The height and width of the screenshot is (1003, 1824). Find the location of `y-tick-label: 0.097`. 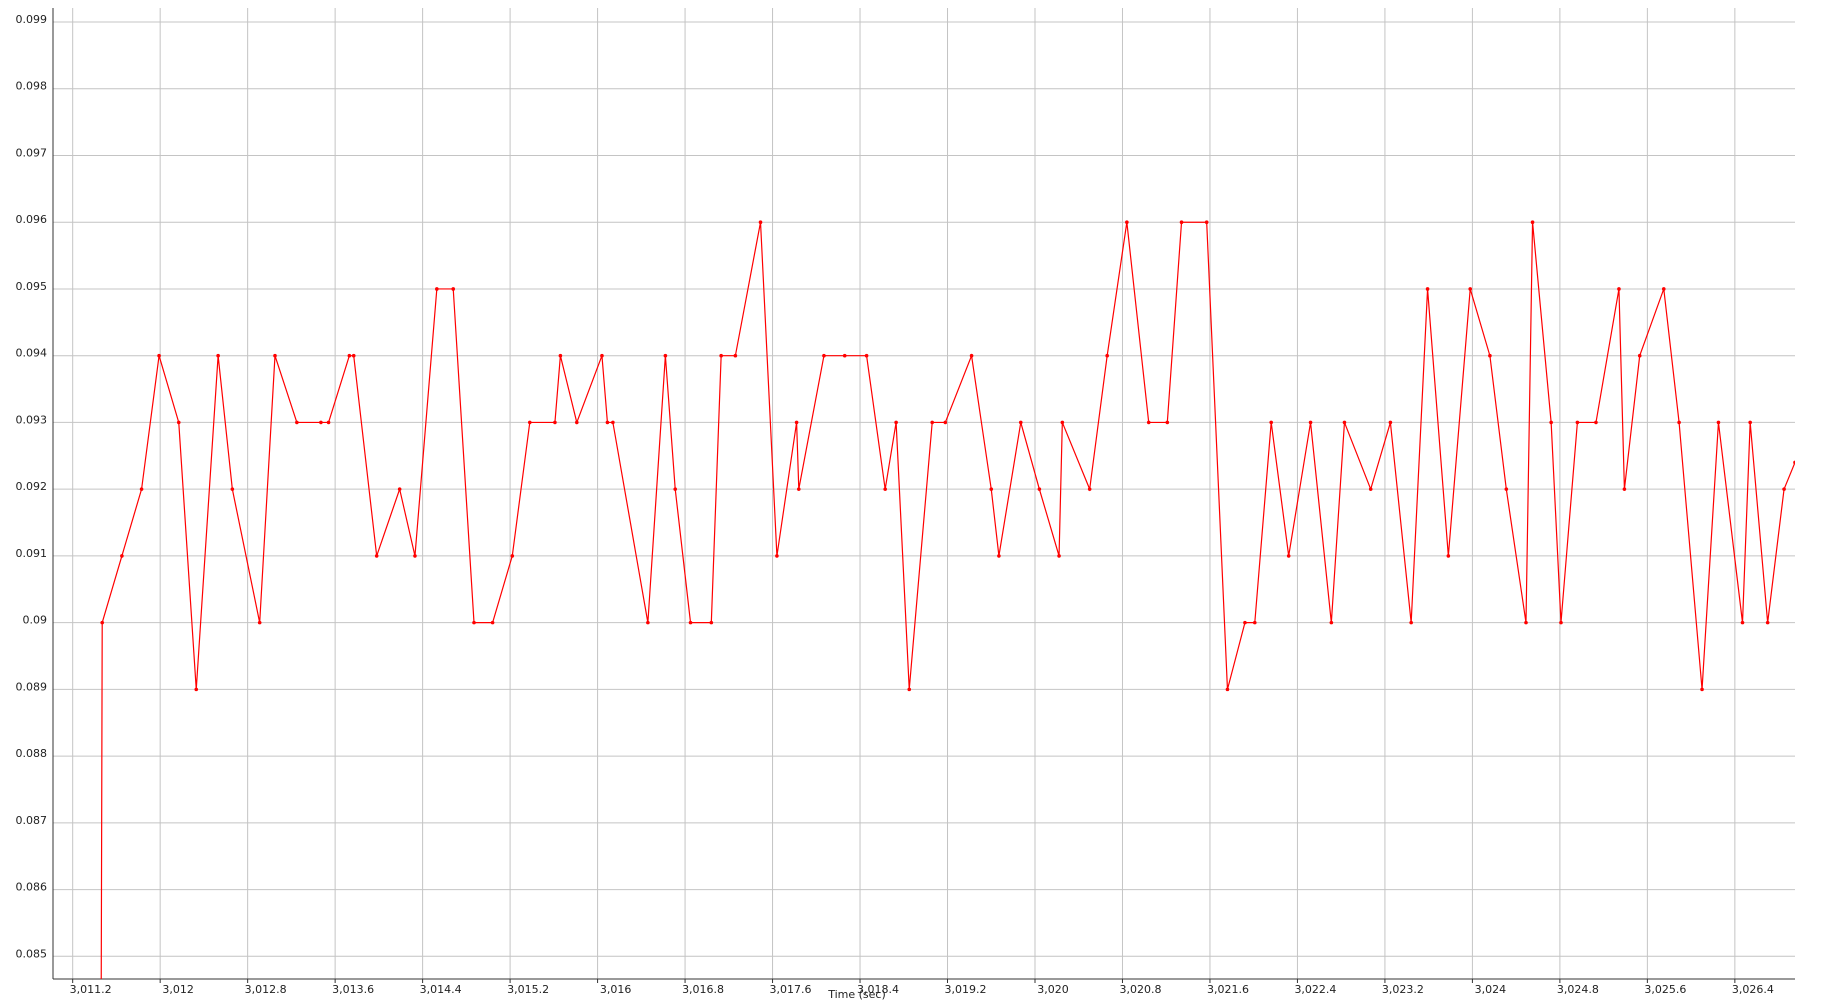

y-tick-label: 0.097 is located at coordinates (32, 152).